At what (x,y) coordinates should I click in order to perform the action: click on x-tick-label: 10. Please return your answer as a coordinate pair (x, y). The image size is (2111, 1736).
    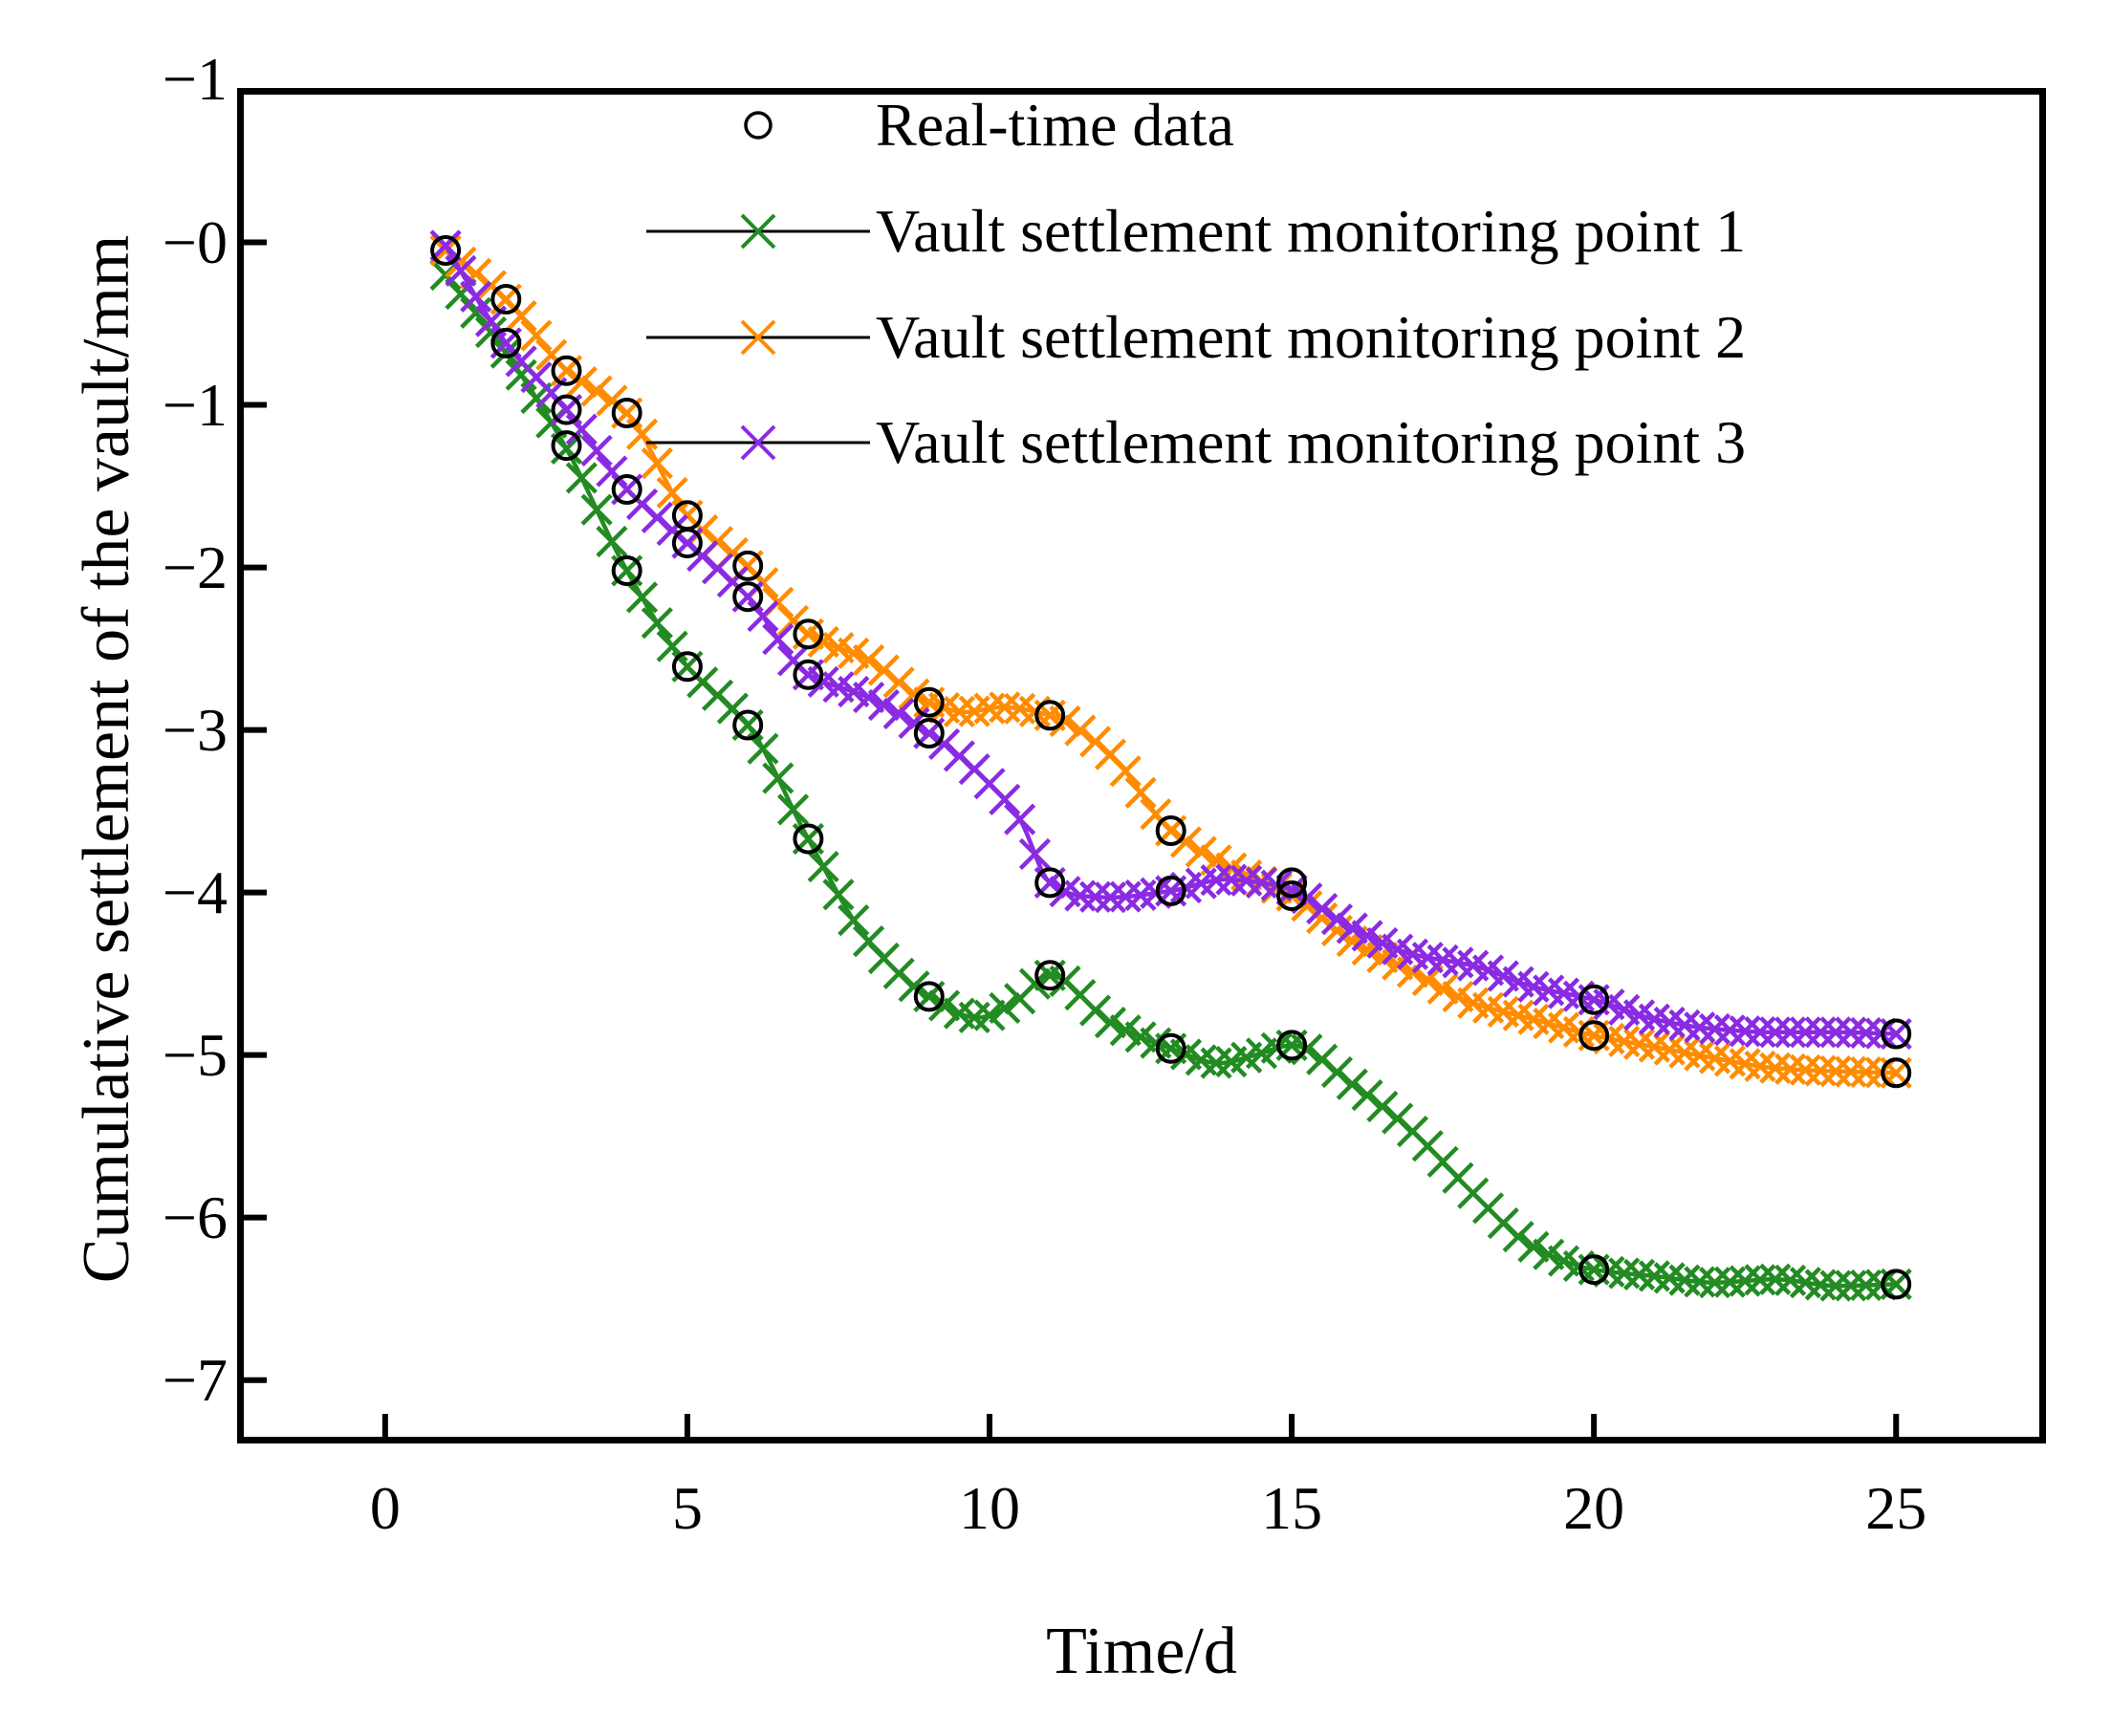
    Looking at the image, I should click on (990, 1508).